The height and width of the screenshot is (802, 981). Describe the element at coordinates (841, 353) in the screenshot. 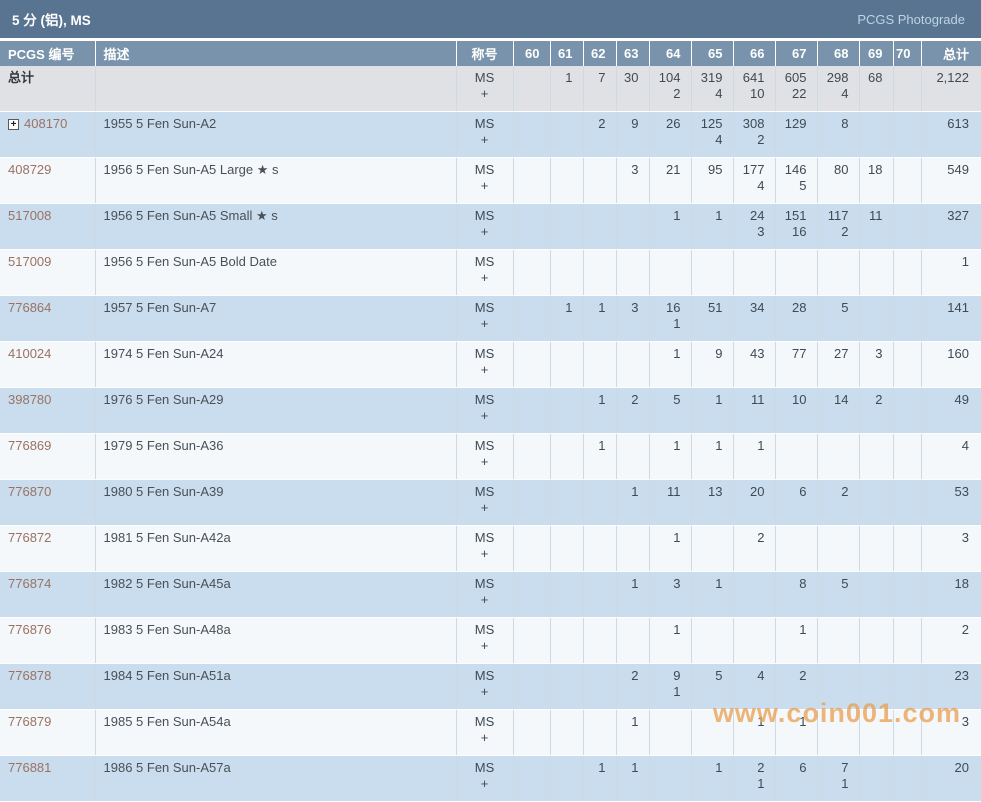

I see `grade-count: 27` at that location.